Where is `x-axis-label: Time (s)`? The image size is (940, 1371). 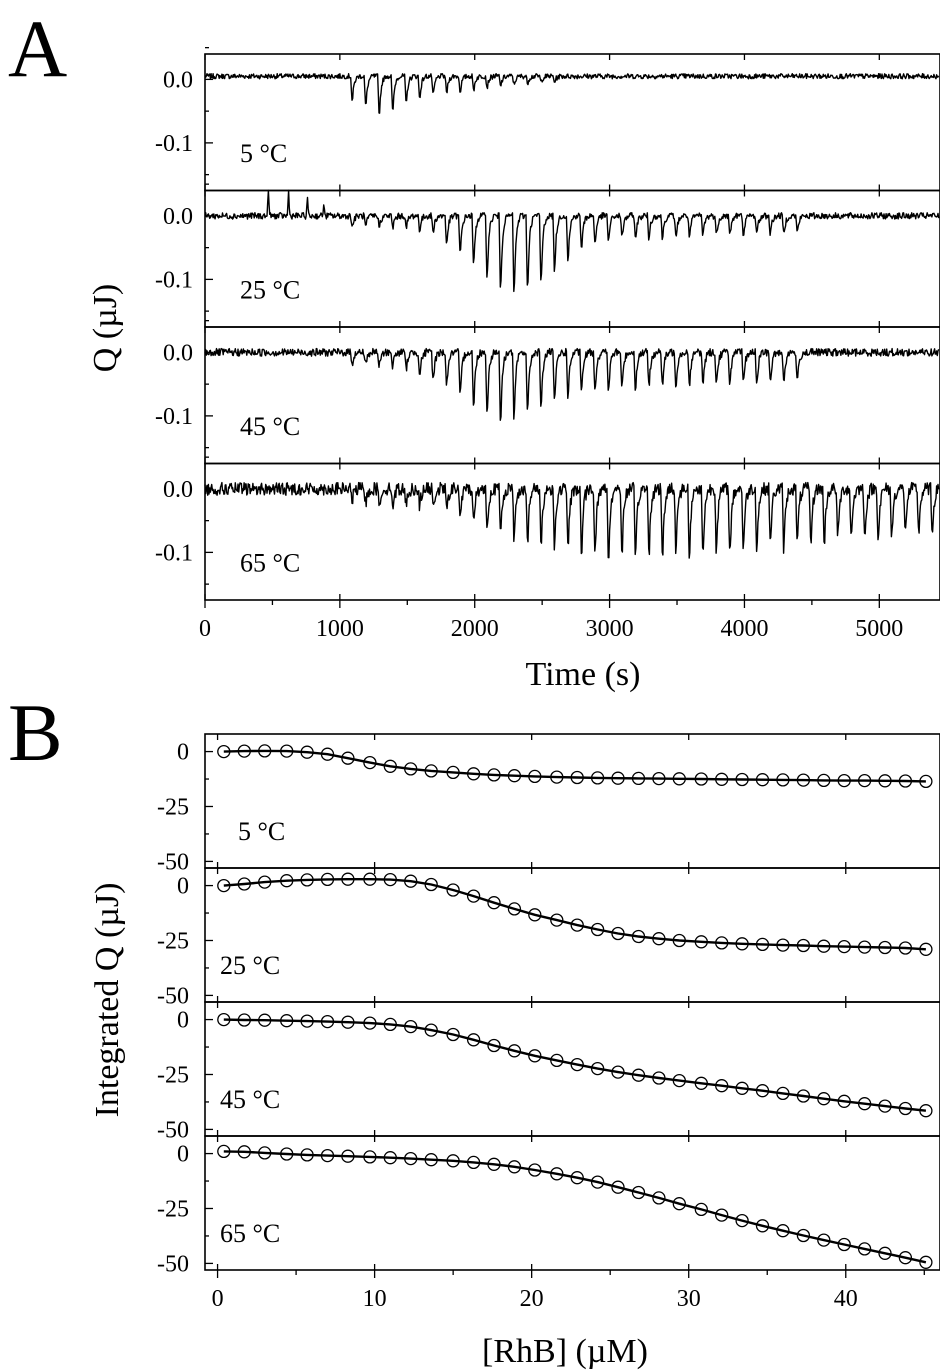 x-axis-label: Time (s) is located at coordinates (583, 674).